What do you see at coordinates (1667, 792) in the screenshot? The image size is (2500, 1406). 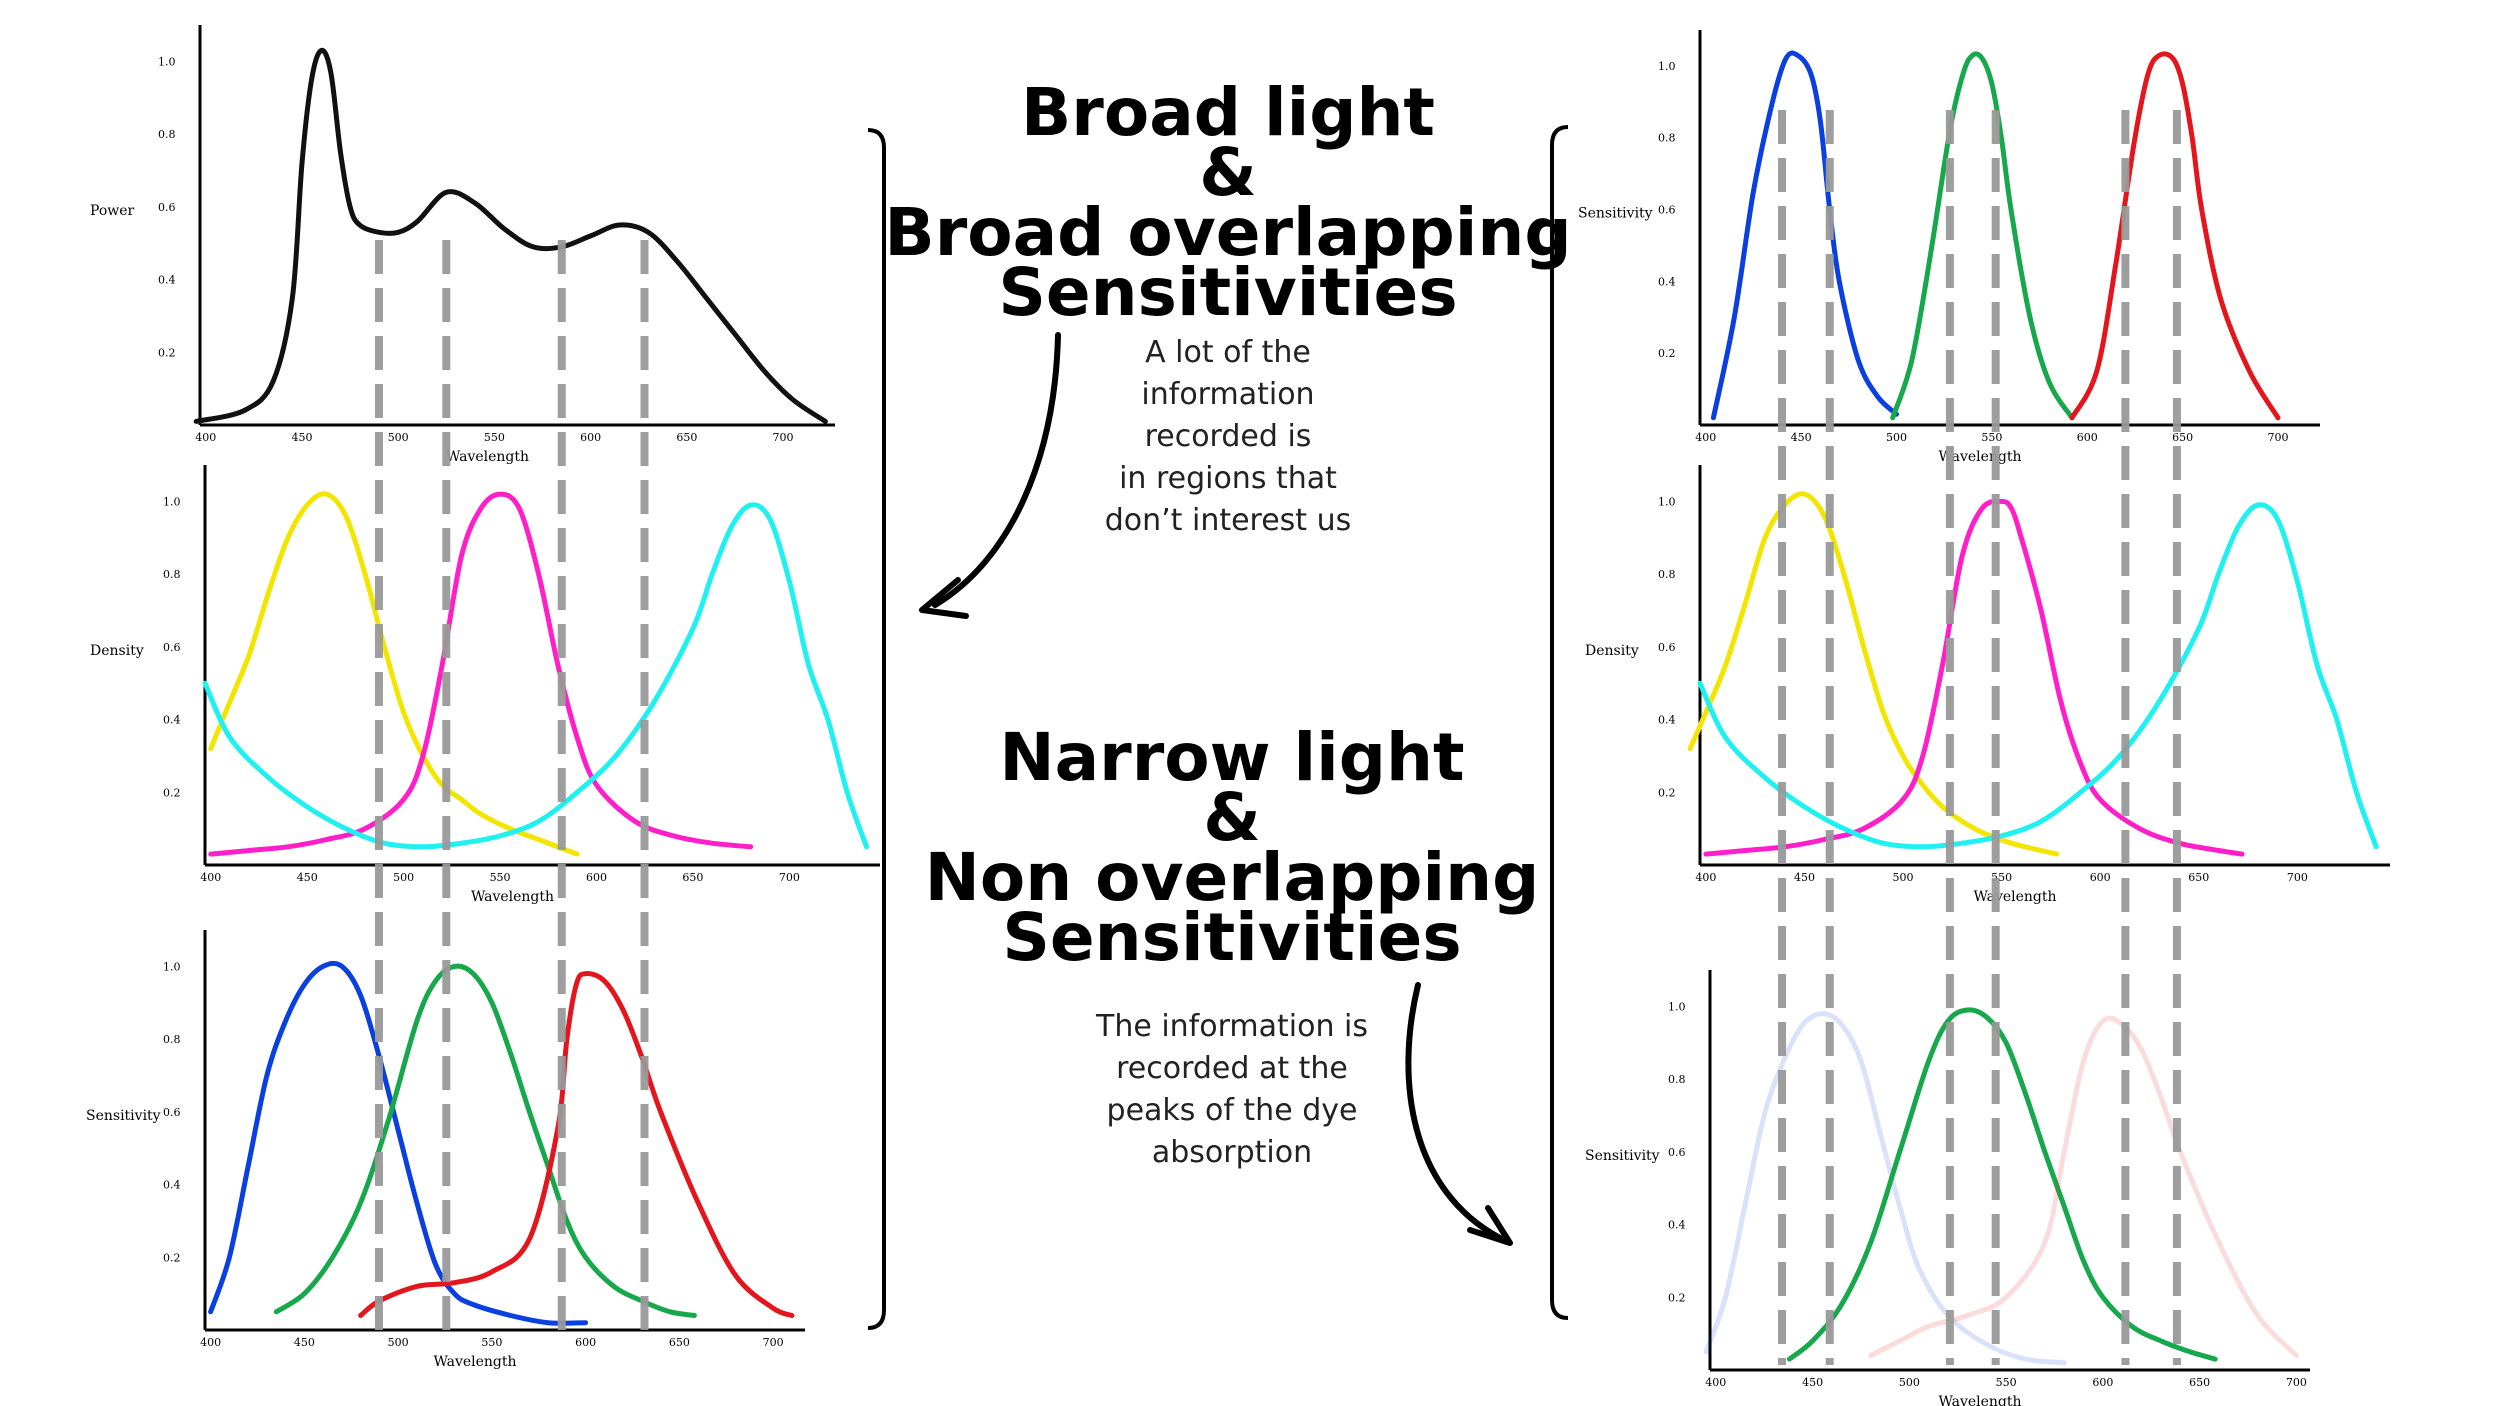 I see `right-density-y-tick-label: 0.2` at bounding box center [1667, 792].